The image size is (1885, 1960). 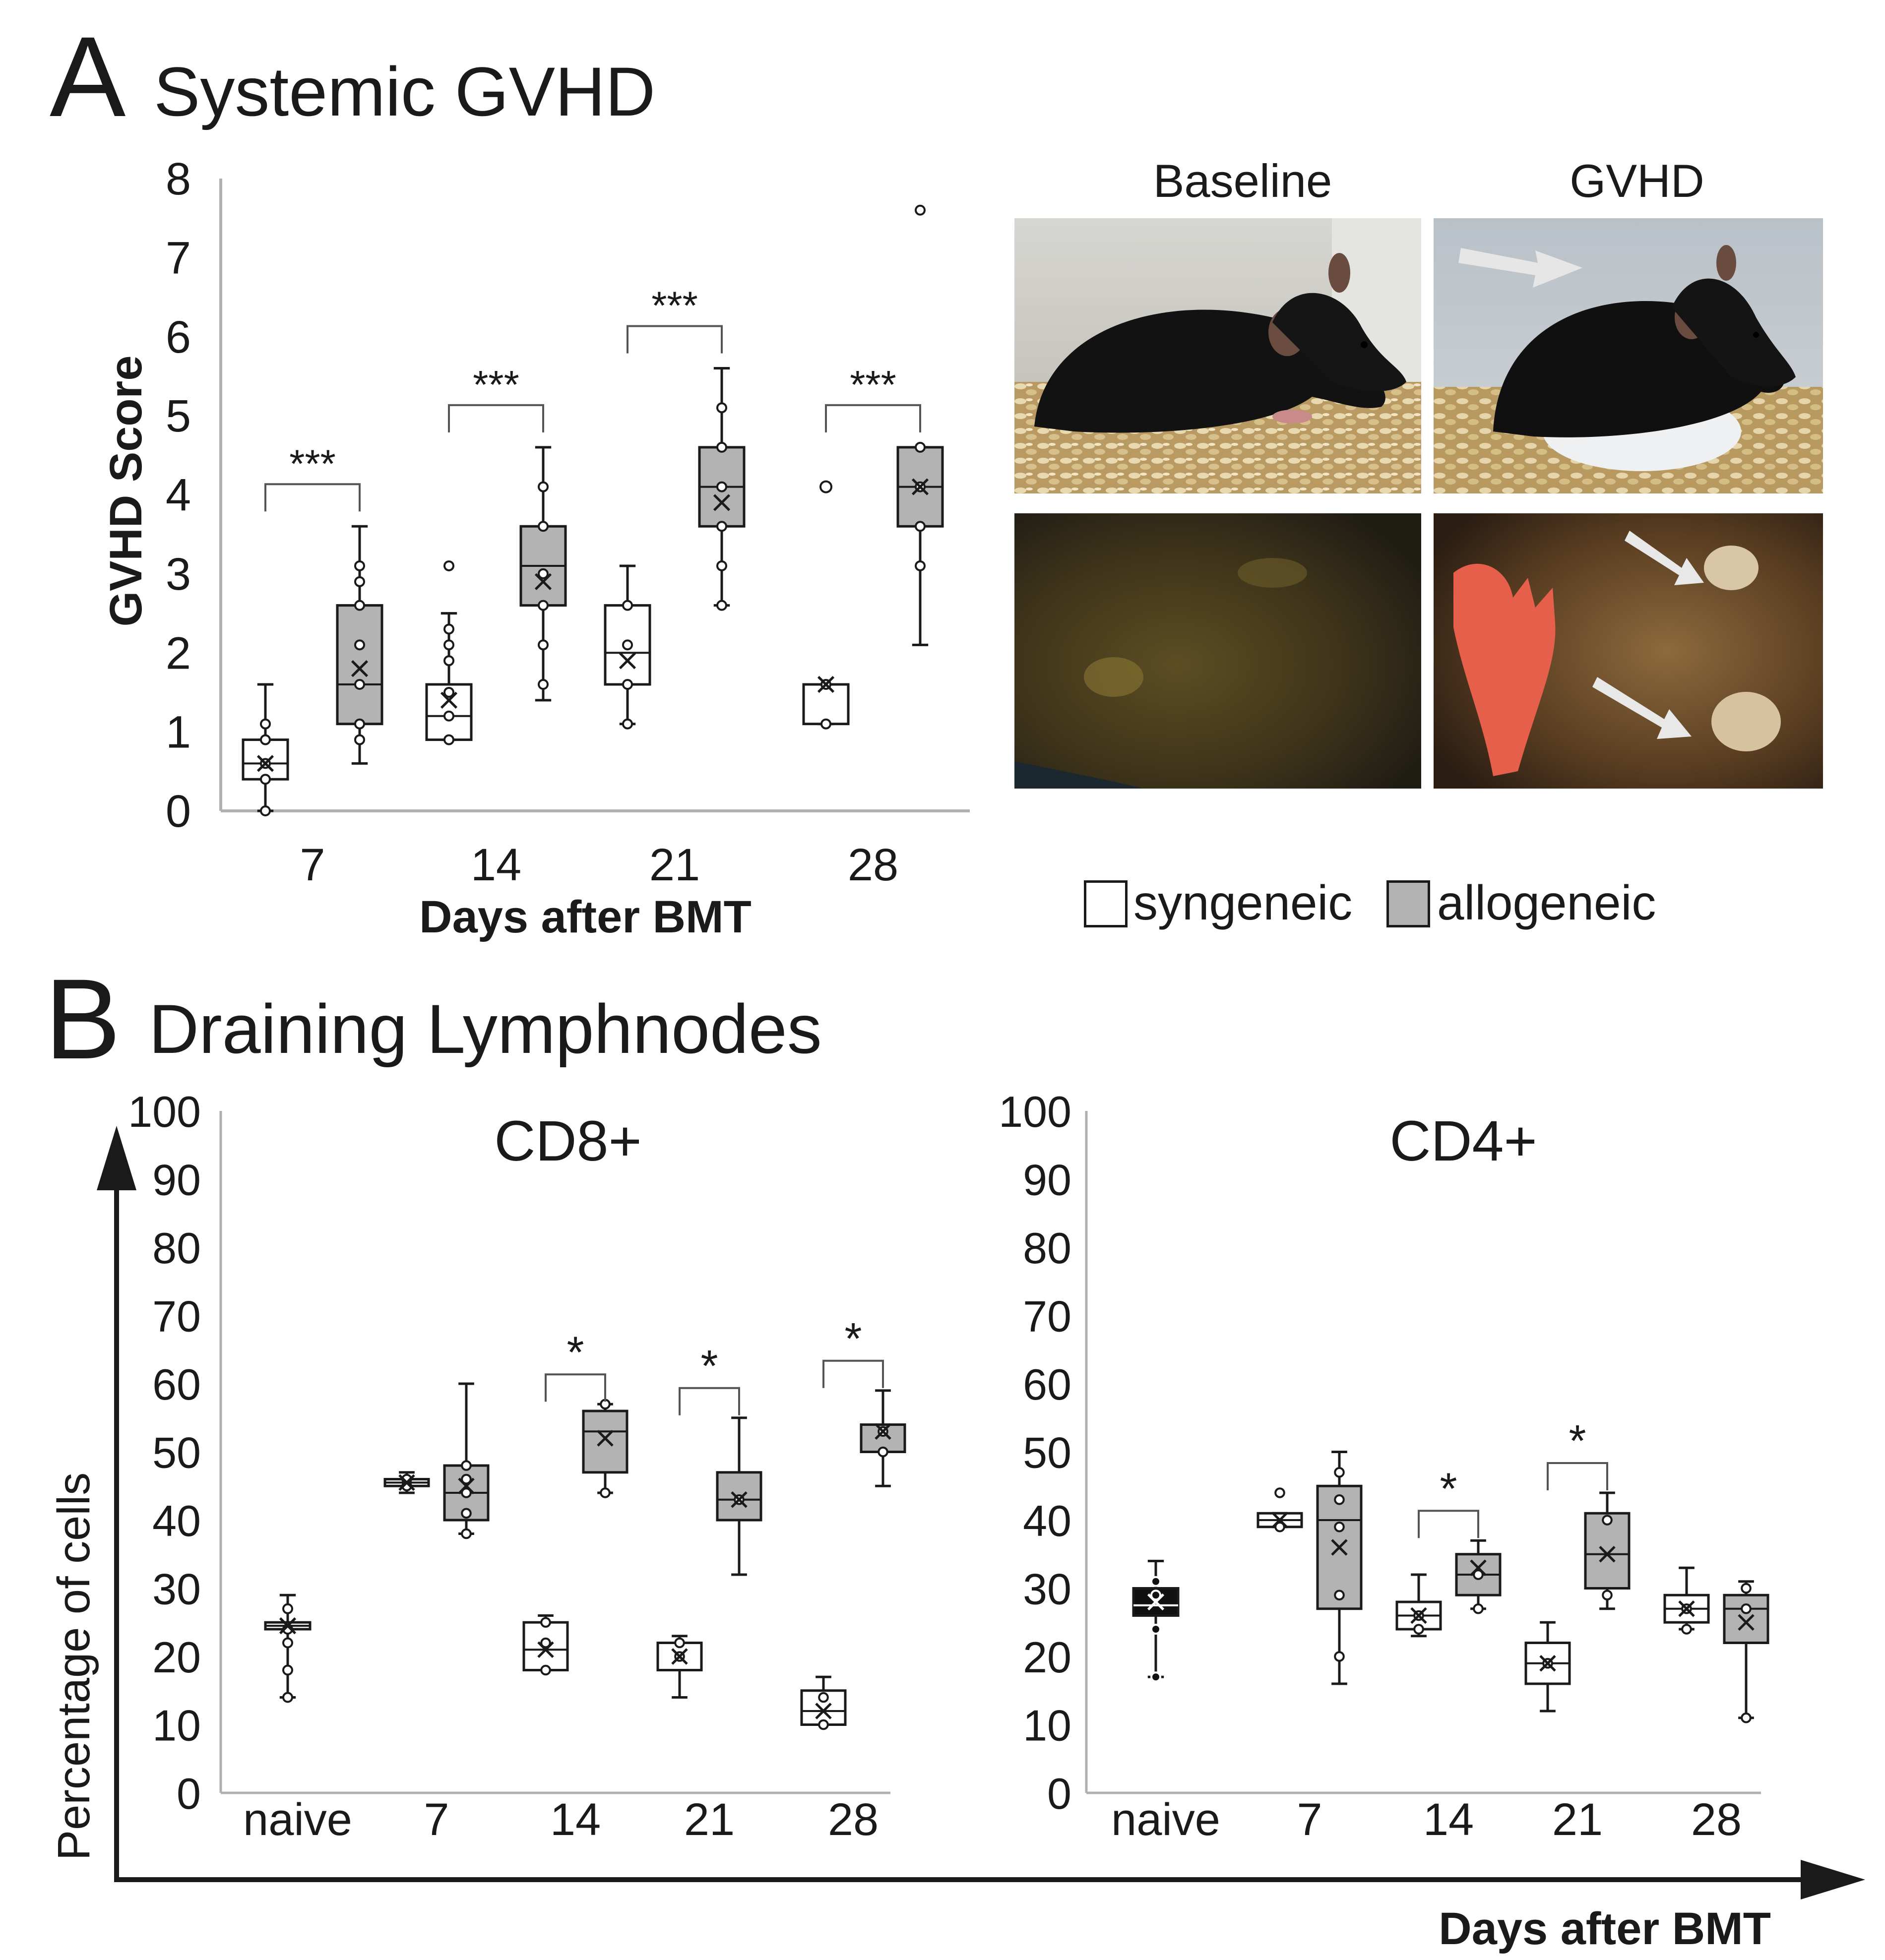 What do you see at coordinates (605, 1439) in the screenshot?
I see `chartB-allo-14-mean-marker` at bounding box center [605, 1439].